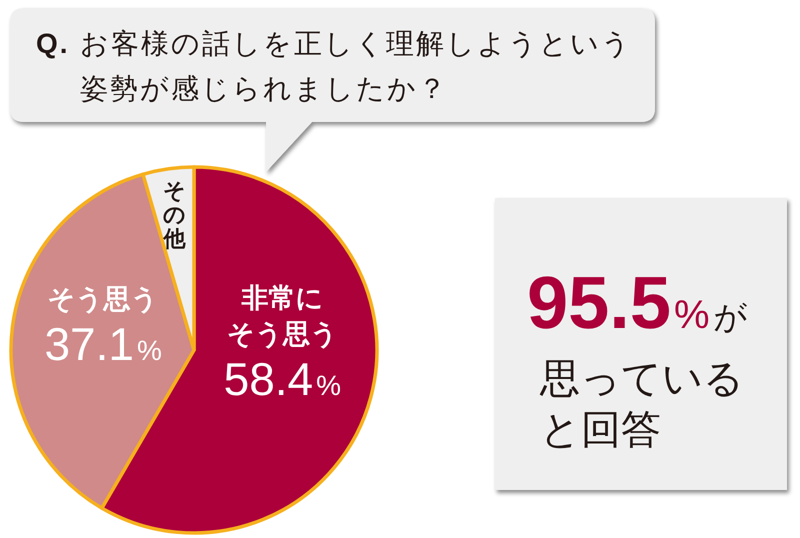  Describe the element at coordinates (334, 66) in the screenshot. I see `chart-title: Q. お客様の話しを正しく理解しようという姿勢が感じられましたか？` at that location.